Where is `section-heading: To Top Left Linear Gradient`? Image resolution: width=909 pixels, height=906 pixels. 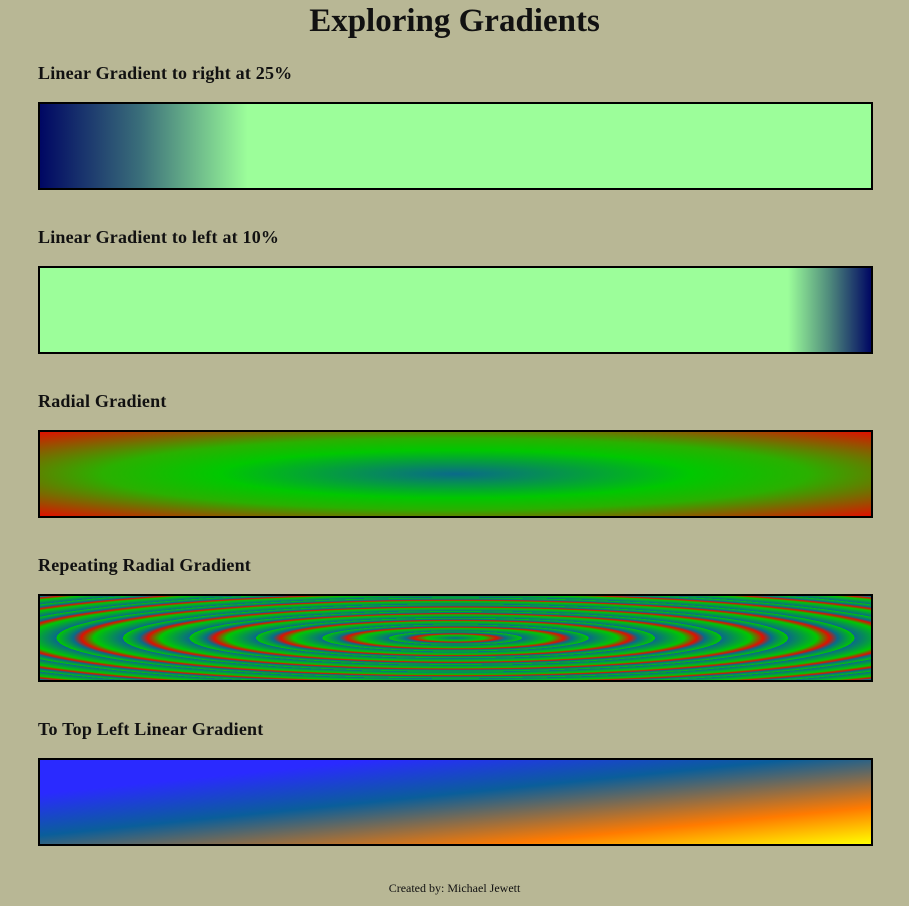 section-heading: To Top Left Linear Gradient is located at coordinates (151, 729).